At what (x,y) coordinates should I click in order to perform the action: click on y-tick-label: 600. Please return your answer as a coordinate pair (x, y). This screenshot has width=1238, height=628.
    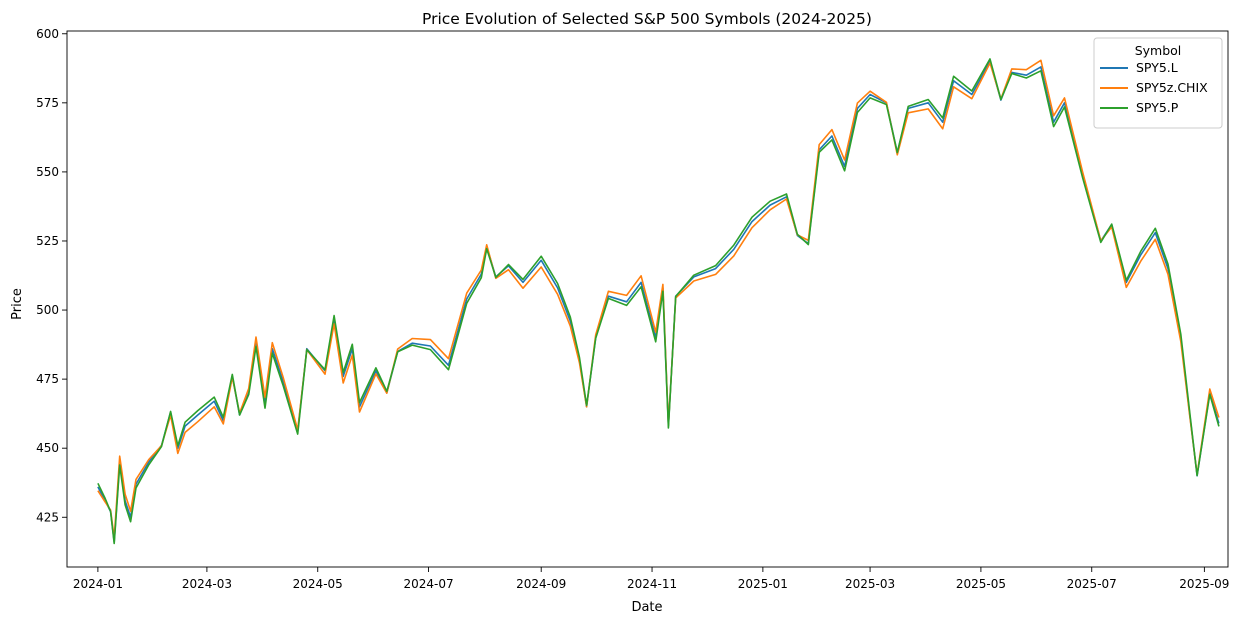
    Looking at the image, I should click on (47, 34).